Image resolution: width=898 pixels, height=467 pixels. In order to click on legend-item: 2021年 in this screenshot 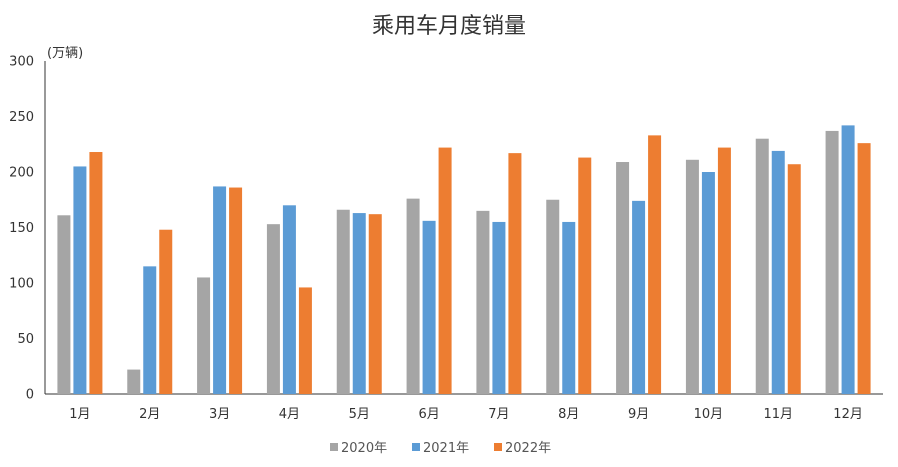, I will do `click(440, 448)`.